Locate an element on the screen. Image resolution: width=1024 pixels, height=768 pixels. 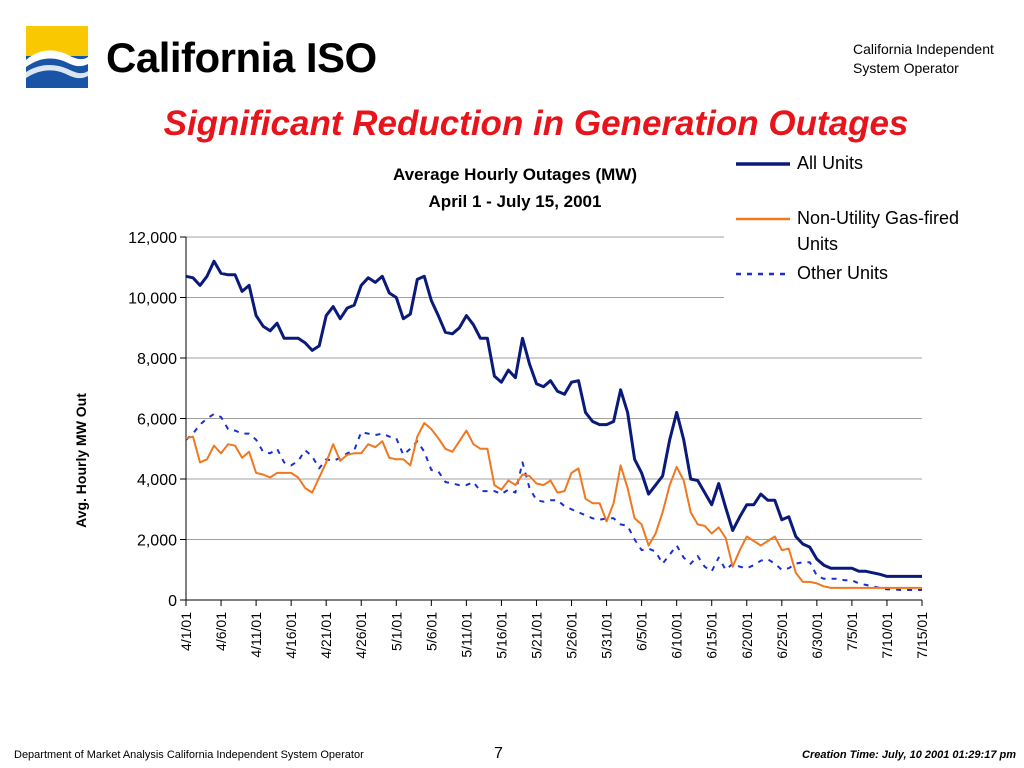
legend-all-units-label: All Units is located at coordinates (830, 163).